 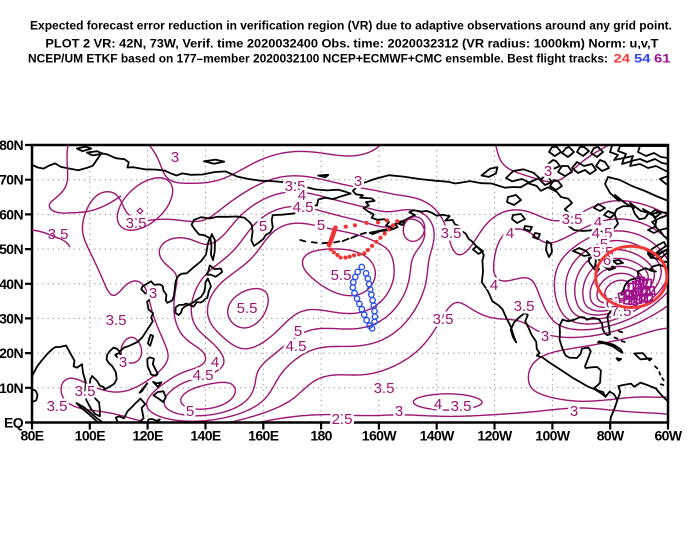 What do you see at coordinates (11, 353) in the screenshot?
I see `svg-text: 20N` at bounding box center [11, 353].